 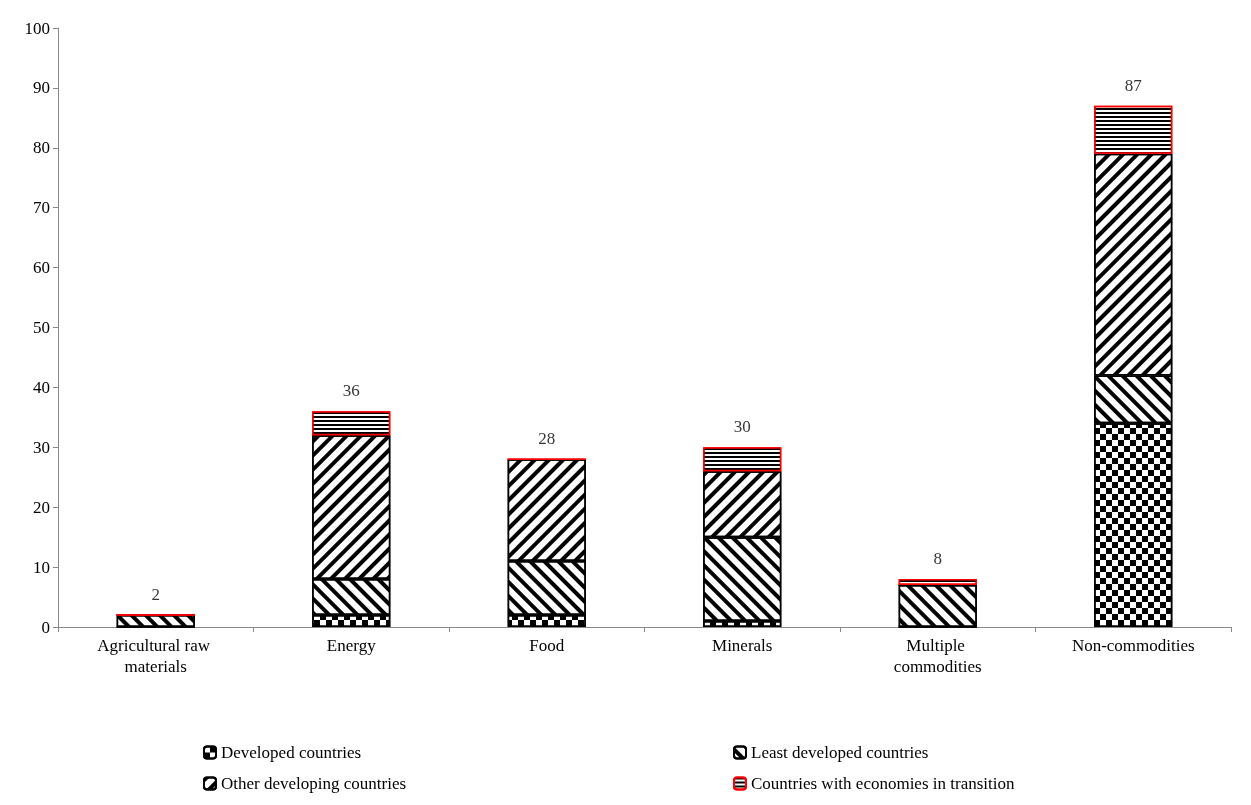 What do you see at coordinates (45, 627) in the screenshot?
I see `y-tick-label: 0` at bounding box center [45, 627].